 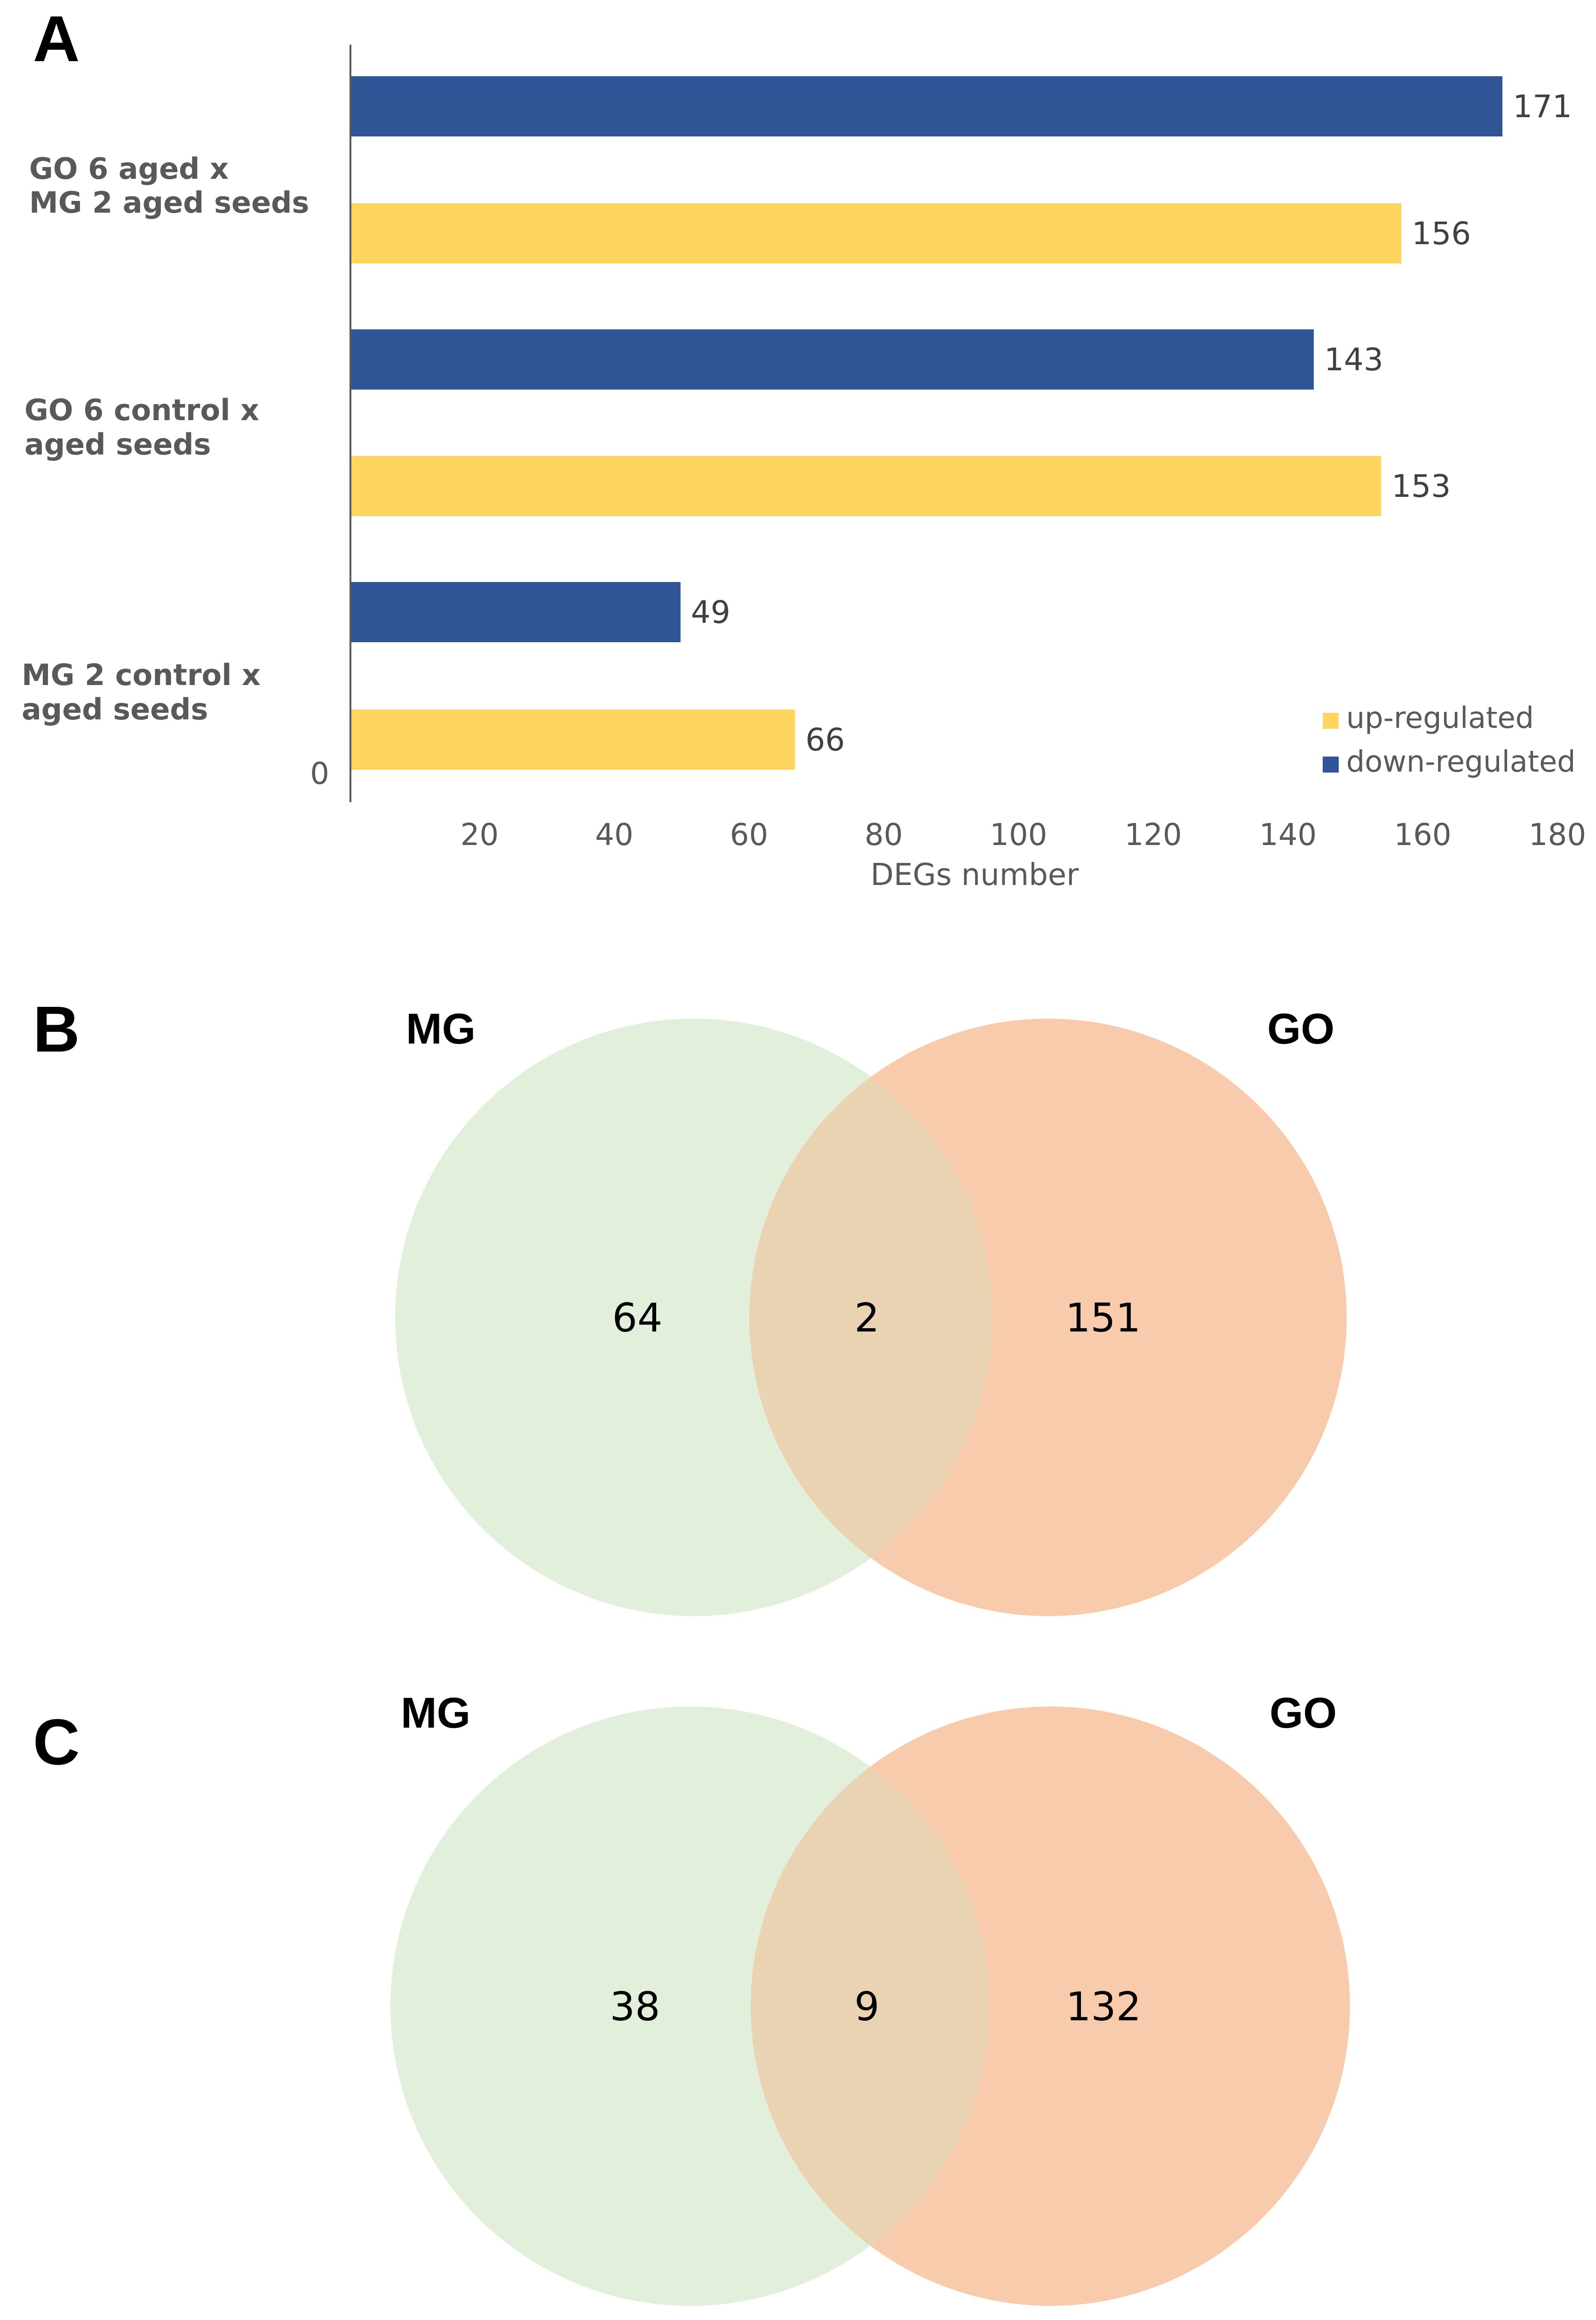 What do you see at coordinates (1288, 836) in the screenshot?
I see `x-tick-label-140: 140` at bounding box center [1288, 836].